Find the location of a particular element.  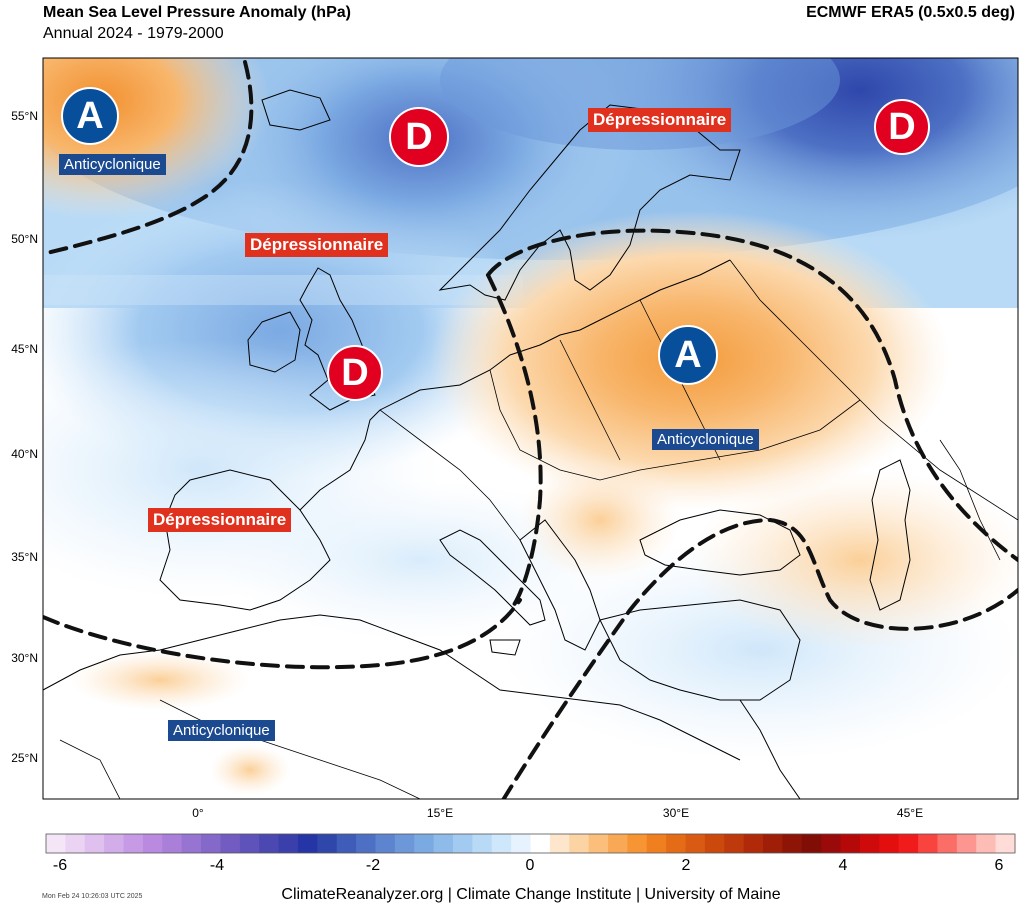

lat-label: 25°N is located at coordinates (24, 758).